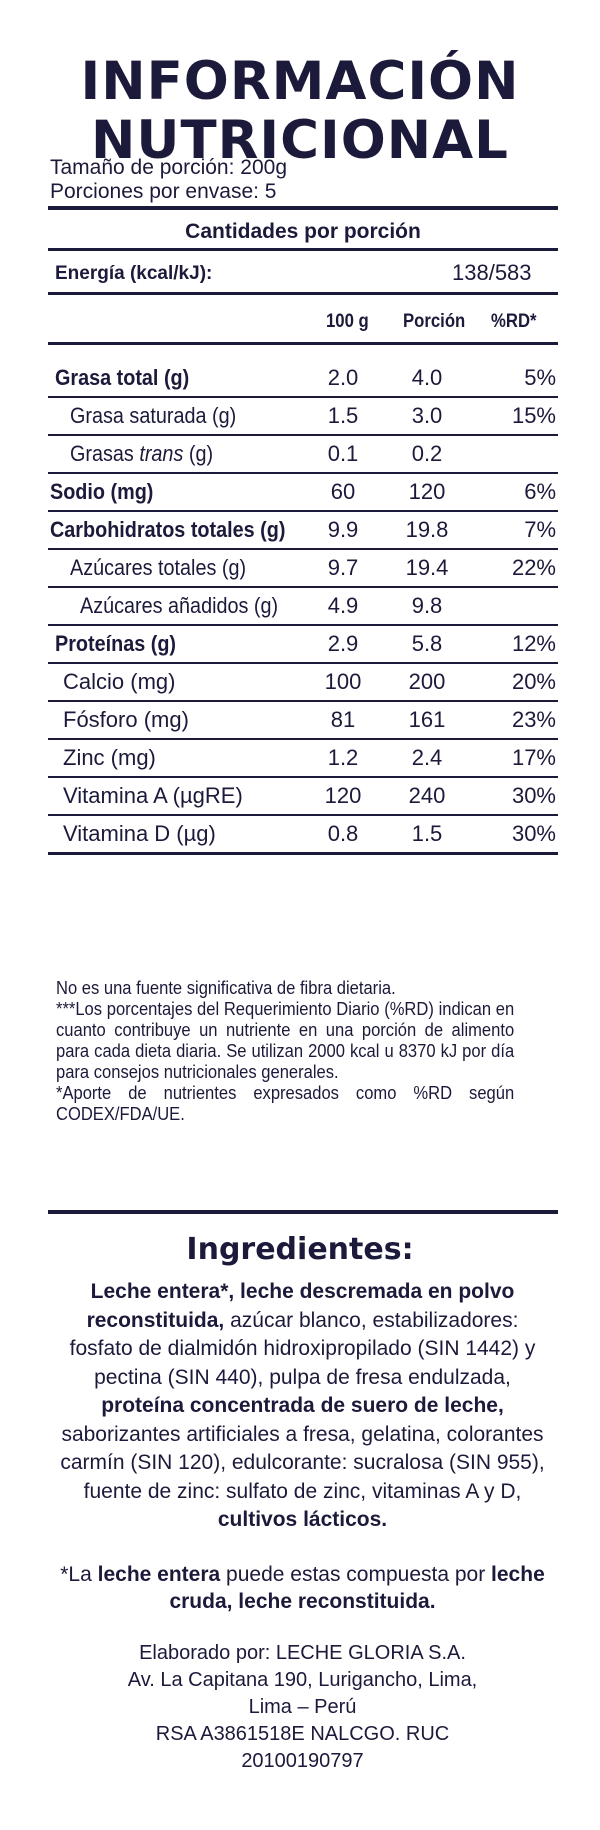 Image resolution: width=600 pixels, height=1830 pixels. Describe the element at coordinates (540, 491) in the screenshot. I see `value-rd: 6%` at that location.